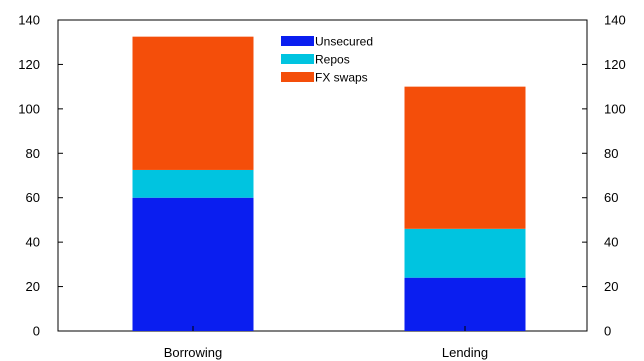  Describe the element at coordinates (193, 264) in the screenshot. I see `bar-borrowing-unsecured` at that location.